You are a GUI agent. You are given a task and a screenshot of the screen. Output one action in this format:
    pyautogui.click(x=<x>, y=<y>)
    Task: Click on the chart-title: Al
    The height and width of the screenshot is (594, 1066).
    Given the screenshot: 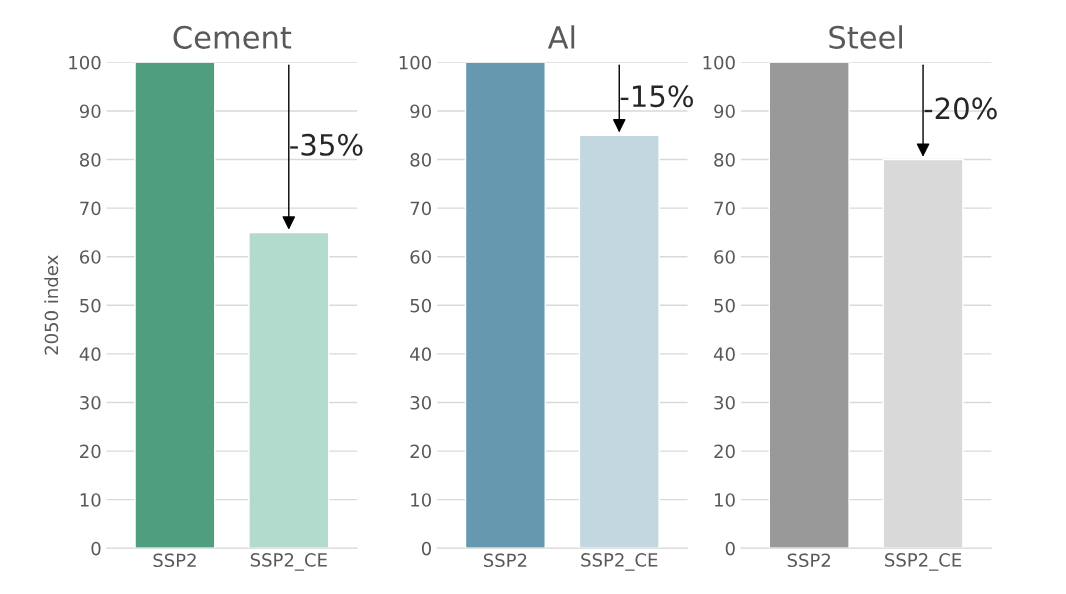 What is the action you would take?
    pyautogui.click(x=561, y=37)
    